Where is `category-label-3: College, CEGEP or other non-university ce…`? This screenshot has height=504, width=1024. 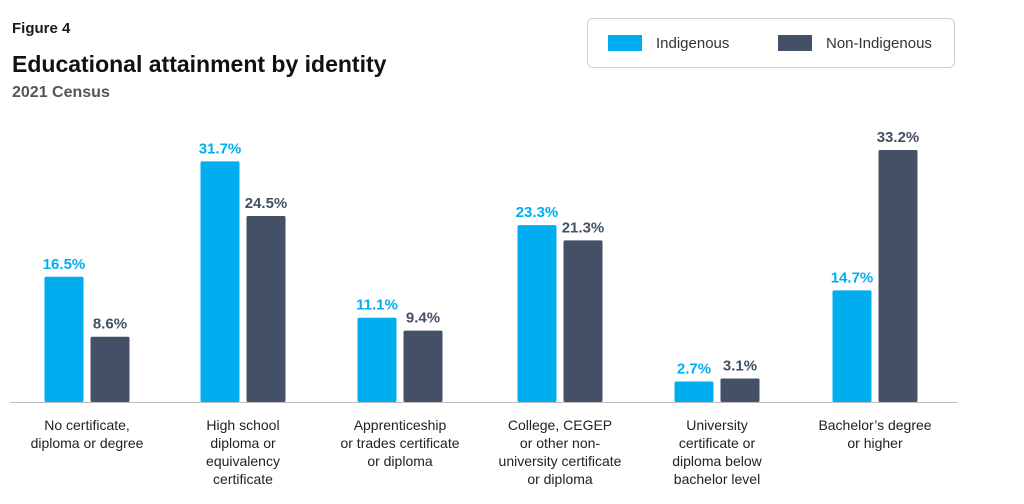 category-label-3: College, CEGEP or other non-university ce… is located at coordinates (560, 452).